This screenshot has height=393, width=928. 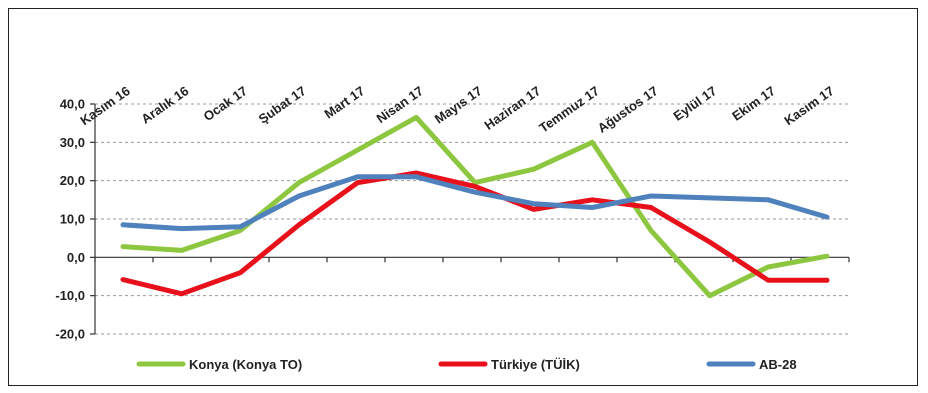 I want to click on x-tick-label: Mart 17, so click(x=344, y=102).